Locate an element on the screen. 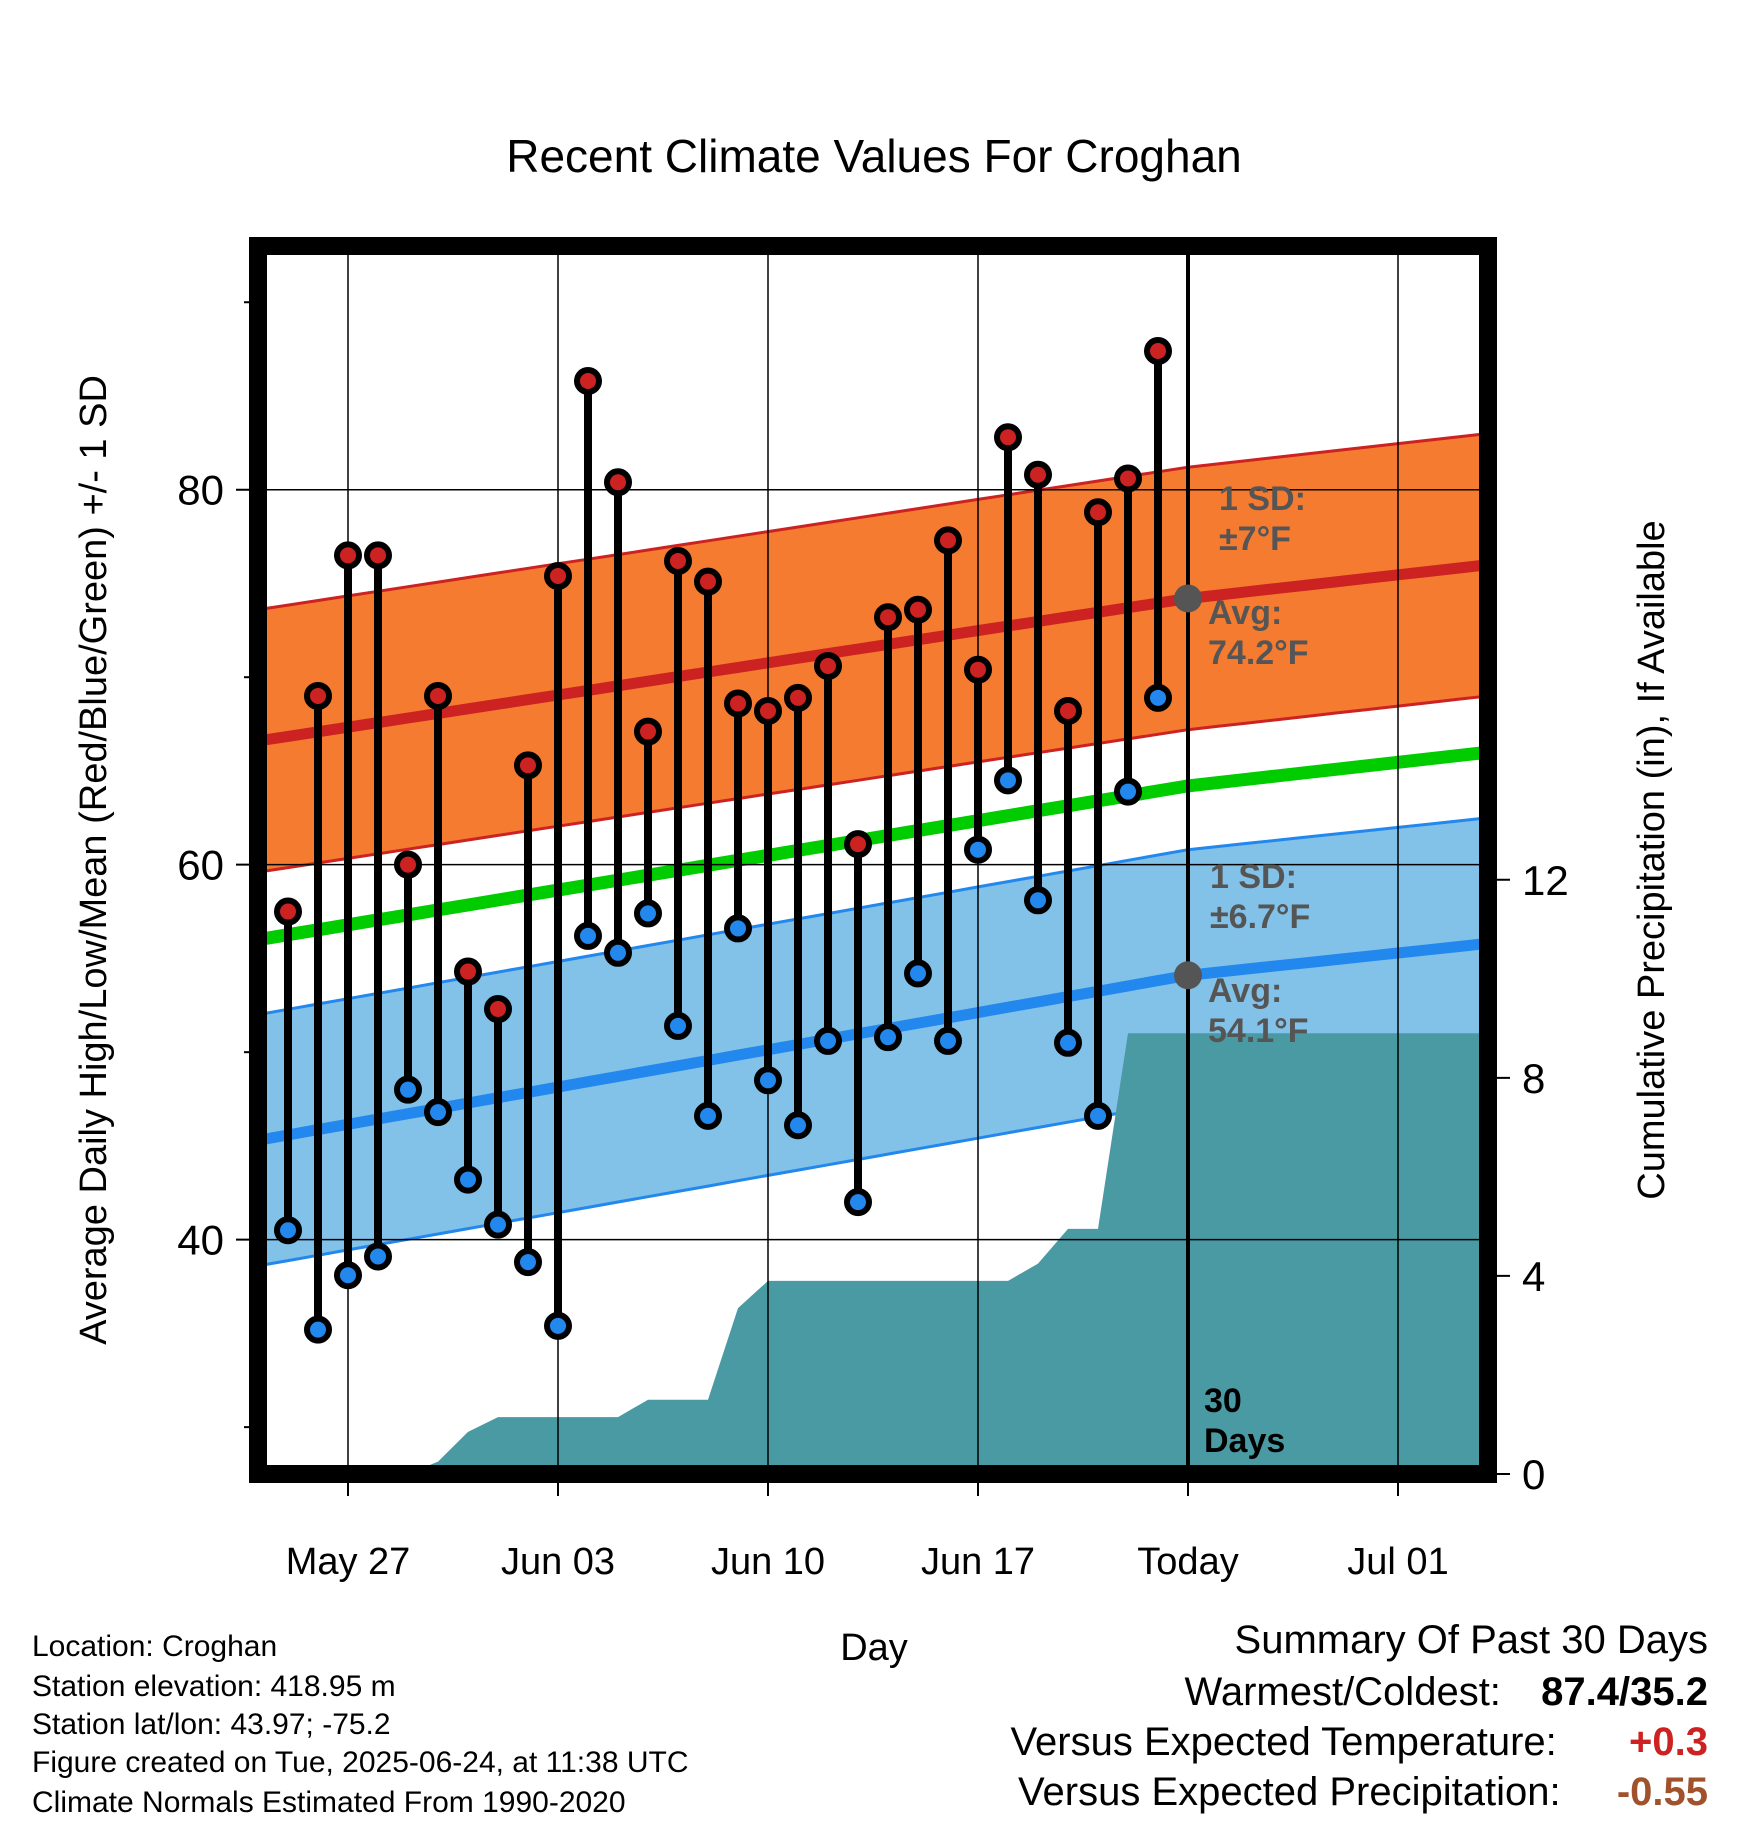 Image resolution: width=1748 pixels, height=1828 pixels. y-tick-label: 80 is located at coordinates (200, 490).